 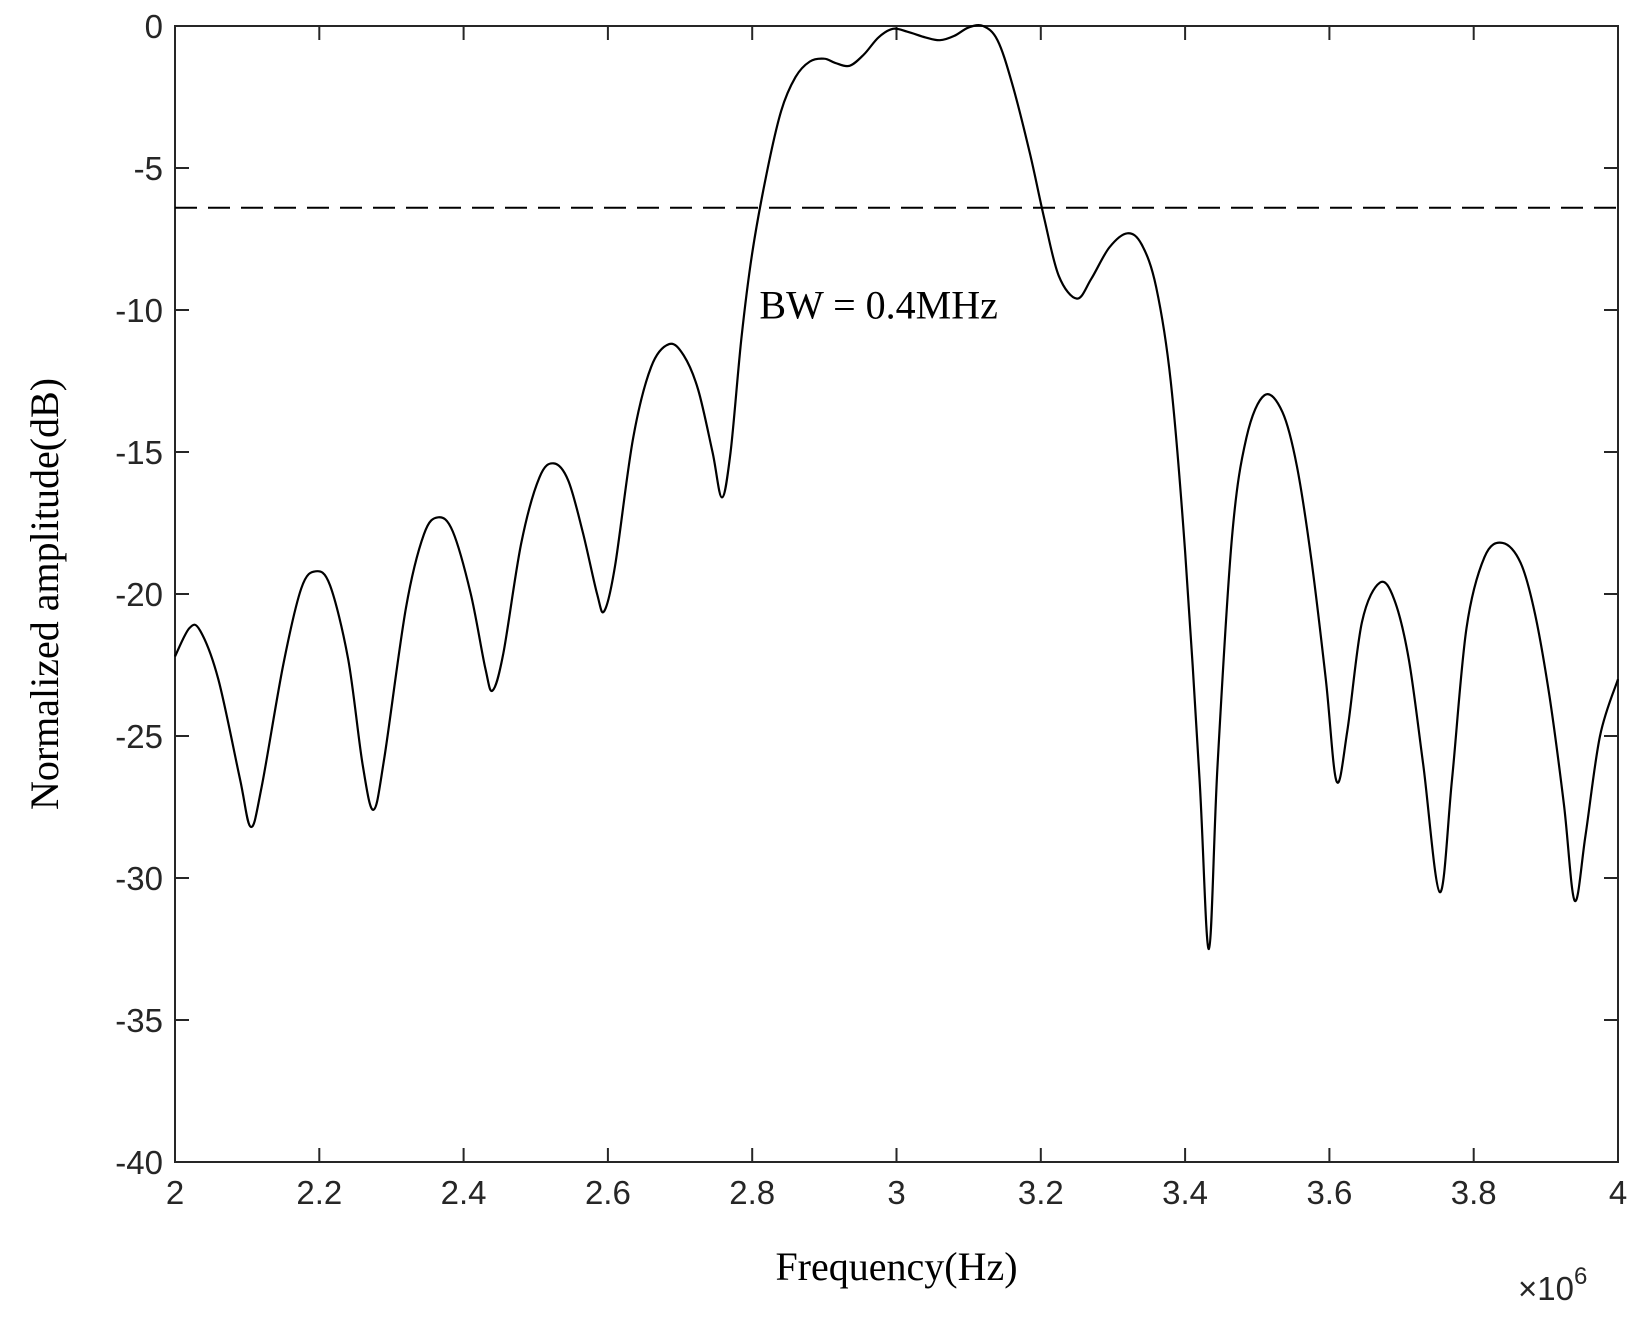 What do you see at coordinates (148, 168) in the screenshot?
I see `y-tick-label: -5` at bounding box center [148, 168].